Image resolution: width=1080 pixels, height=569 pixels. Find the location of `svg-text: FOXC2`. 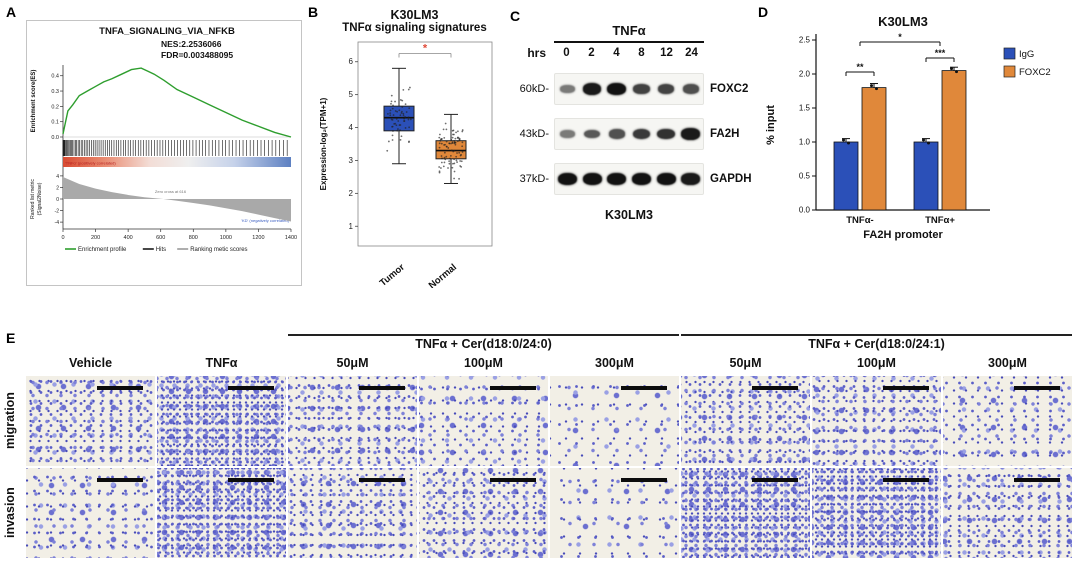

svg-text: FOXC2 is located at coordinates (1035, 72).